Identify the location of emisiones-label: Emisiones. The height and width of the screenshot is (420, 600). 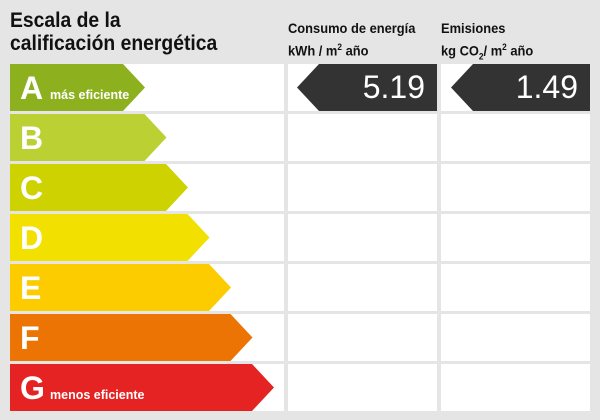
(473, 28).